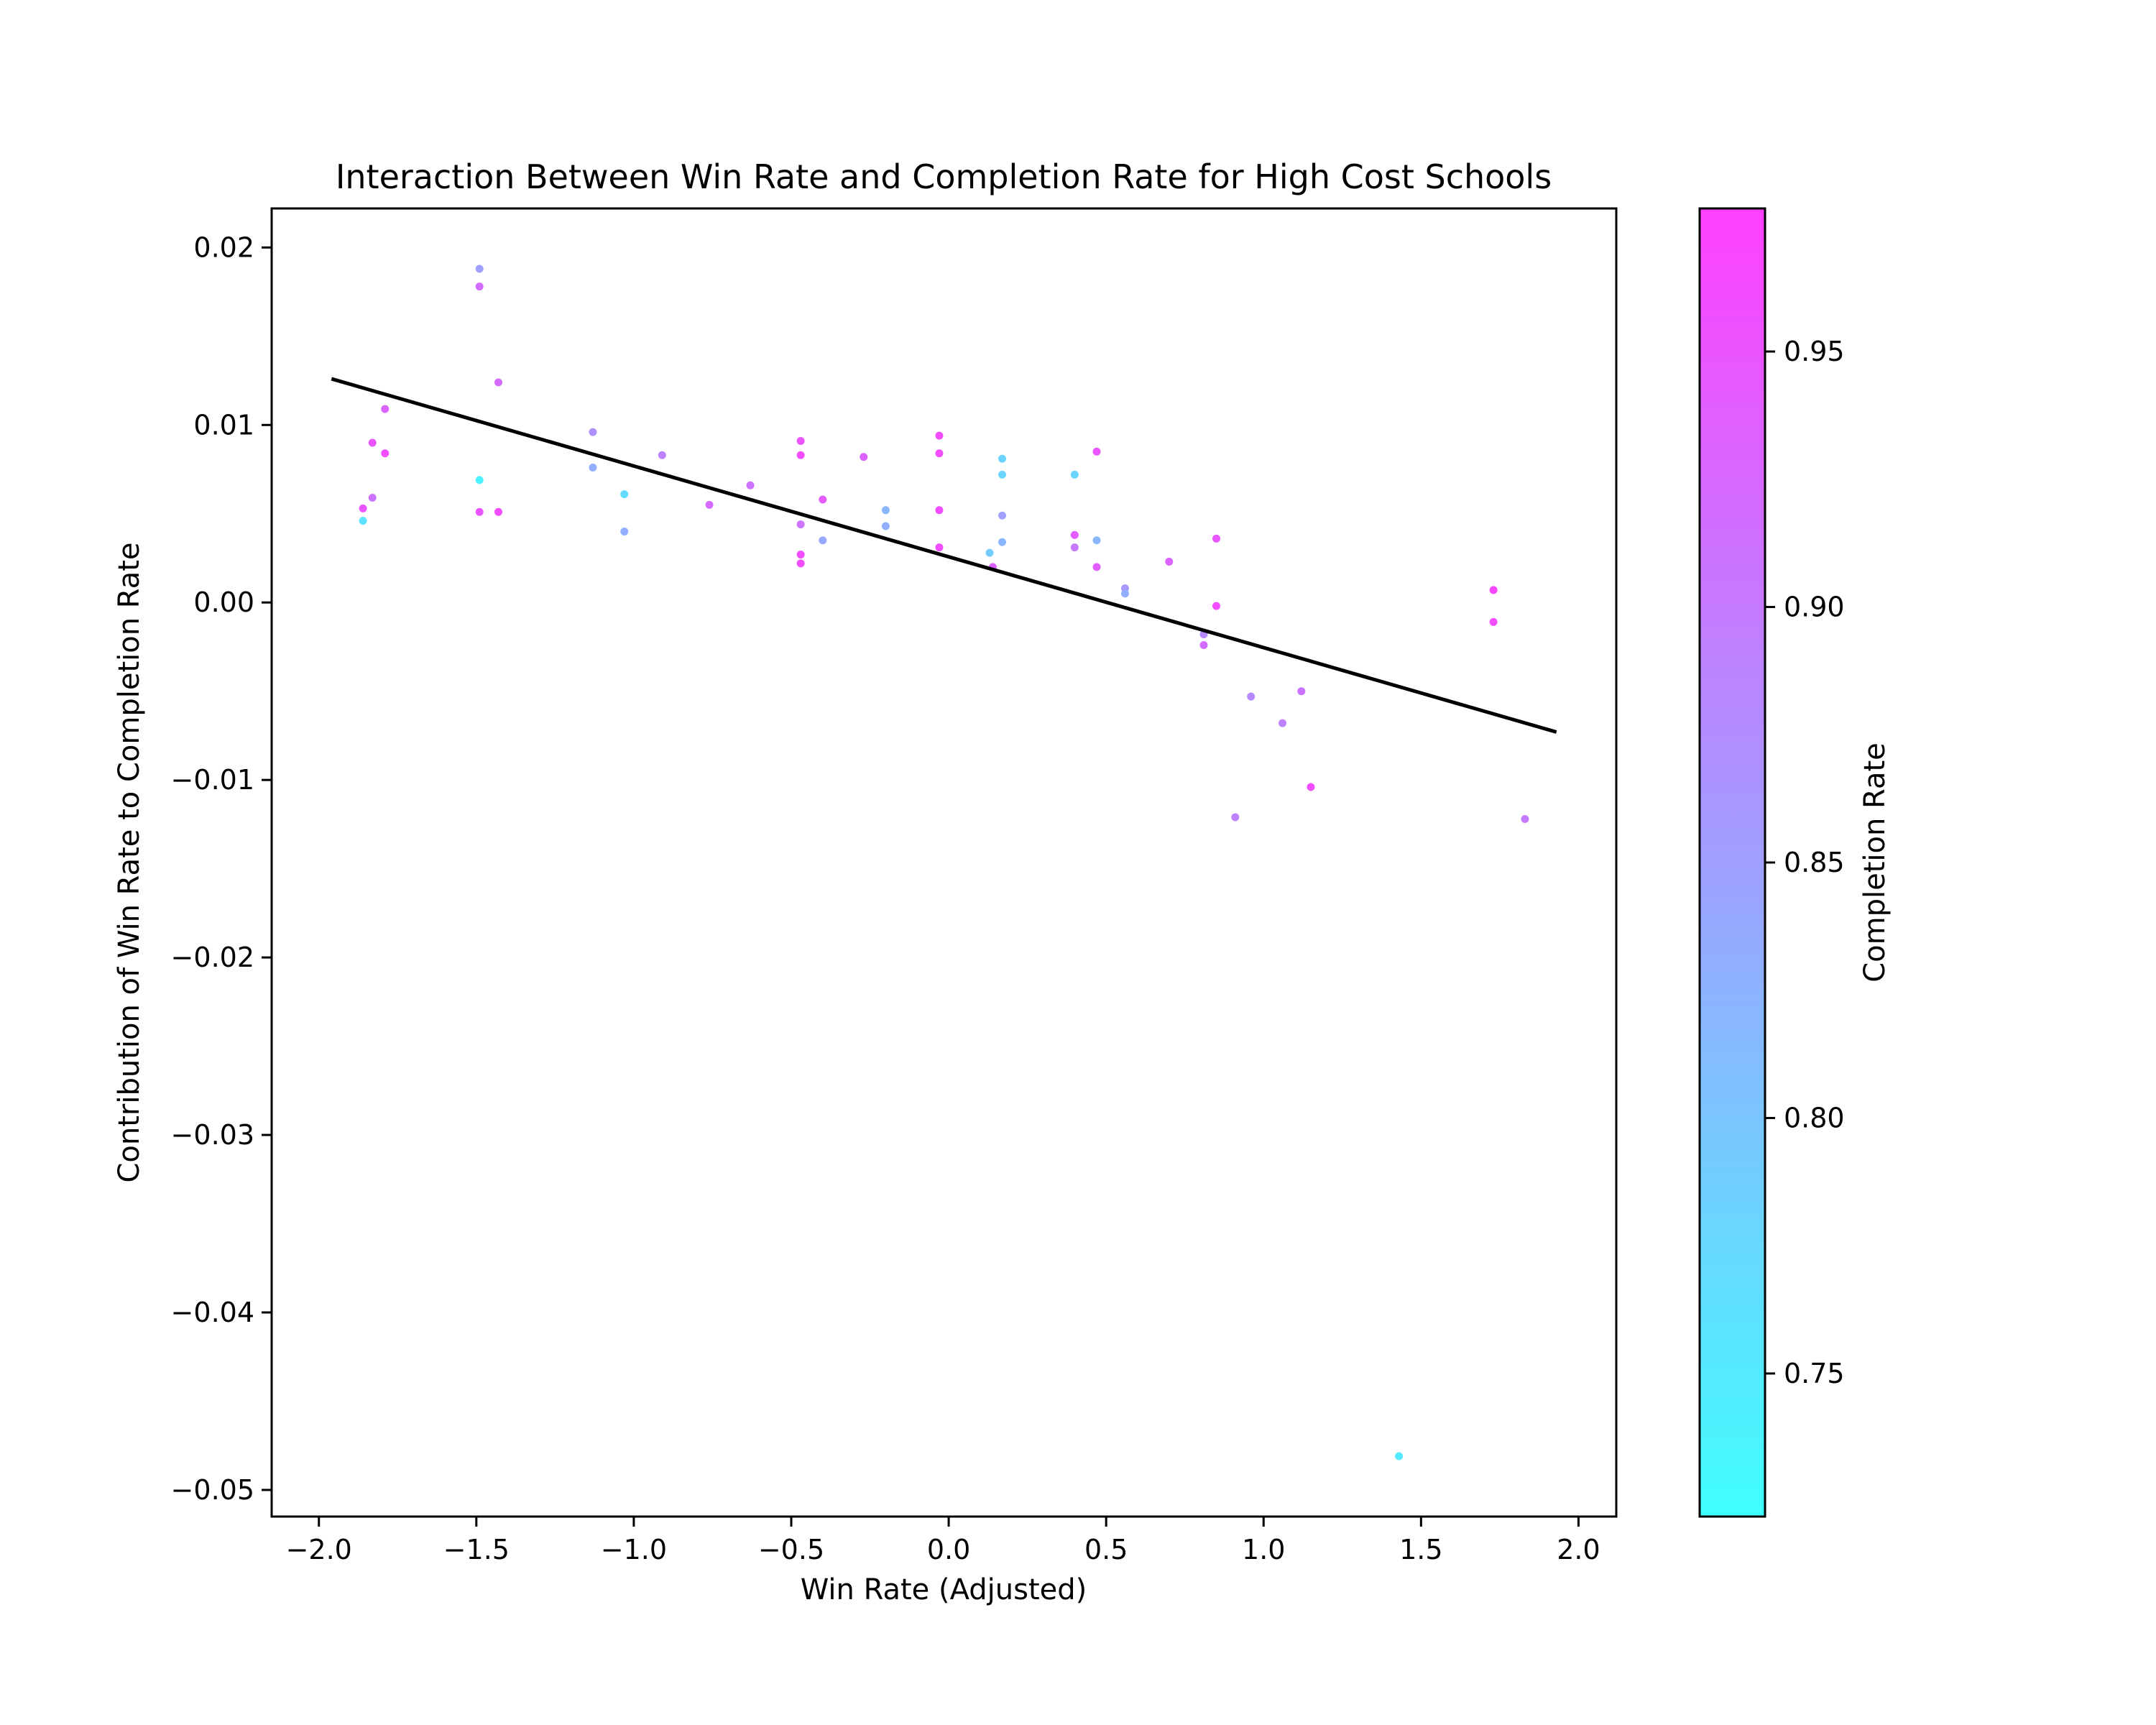 The height and width of the screenshot is (1725, 2156). What do you see at coordinates (1578, 1549) in the screenshot?
I see `x-tick-label: 2.0` at bounding box center [1578, 1549].